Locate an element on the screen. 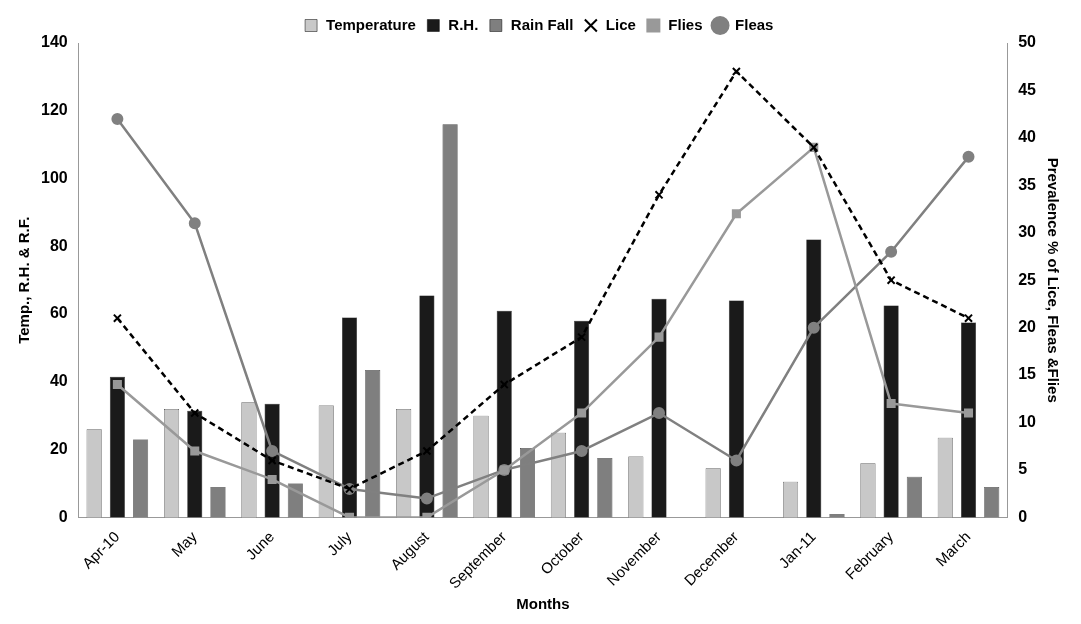 The width and height of the screenshot is (1081, 624). legend-label: Temperature is located at coordinates (371, 24).